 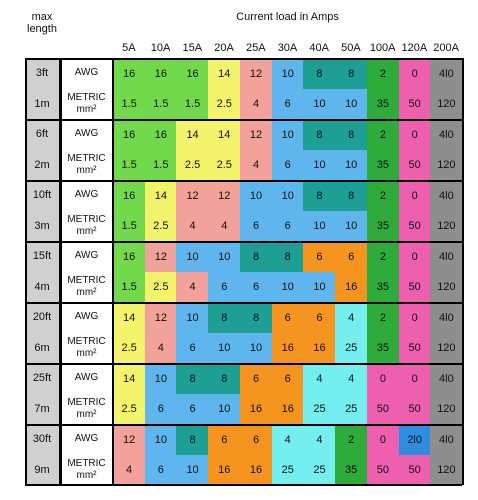 What do you see at coordinates (446, 48) in the screenshot?
I see `column-header: 200A` at bounding box center [446, 48].